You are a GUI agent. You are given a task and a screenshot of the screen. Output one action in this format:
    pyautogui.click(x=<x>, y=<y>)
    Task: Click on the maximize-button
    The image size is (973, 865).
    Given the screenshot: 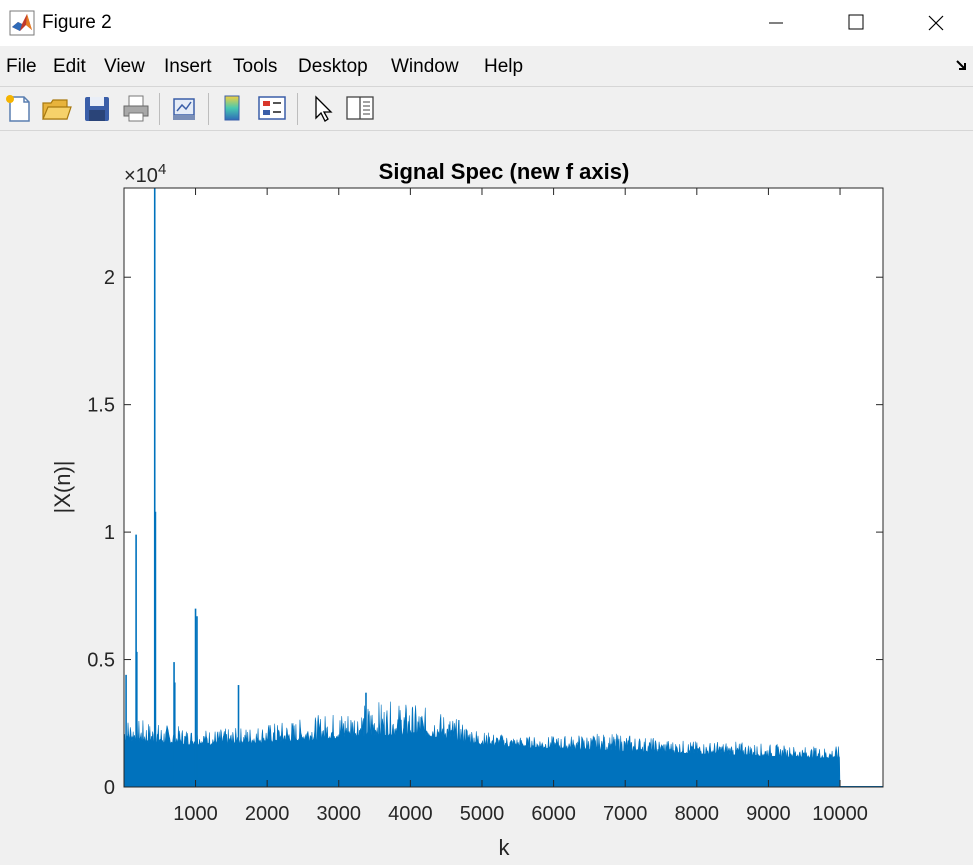 What is the action you would take?
    pyautogui.click(x=855, y=23)
    